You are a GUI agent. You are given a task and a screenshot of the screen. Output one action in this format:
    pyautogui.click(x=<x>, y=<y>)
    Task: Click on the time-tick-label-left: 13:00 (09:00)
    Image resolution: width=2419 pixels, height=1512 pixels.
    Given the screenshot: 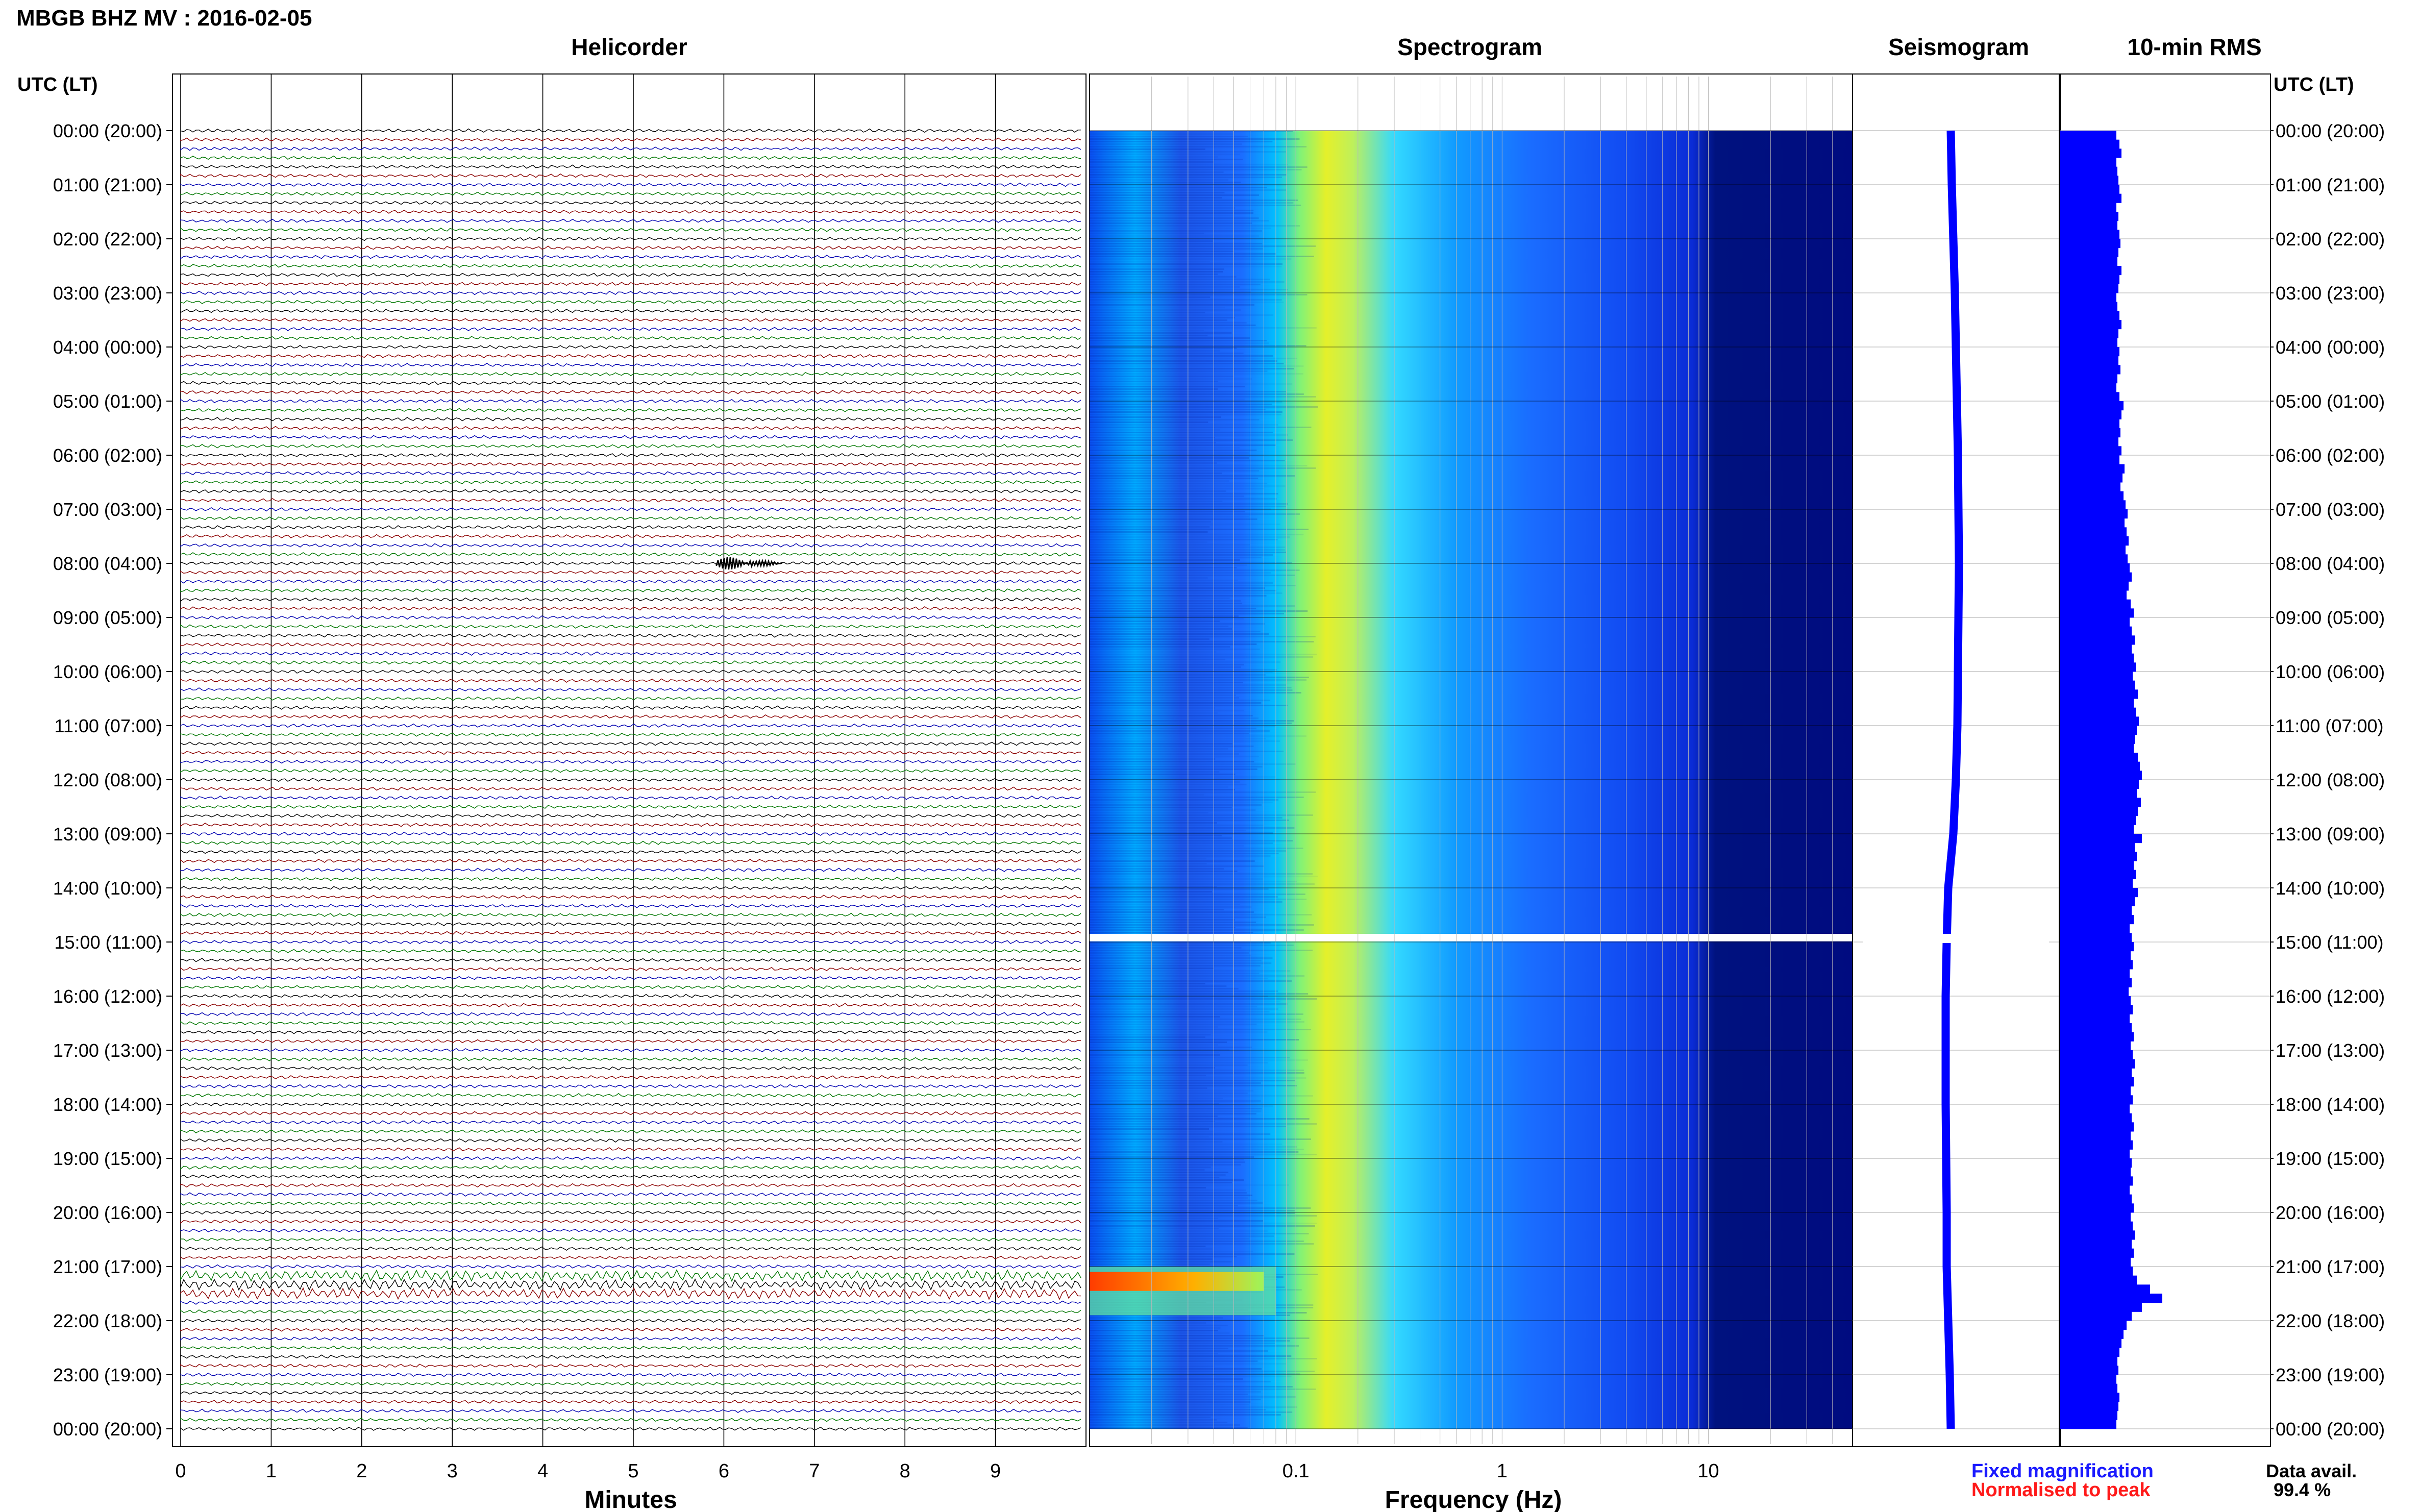 What is the action you would take?
    pyautogui.click(x=107, y=834)
    